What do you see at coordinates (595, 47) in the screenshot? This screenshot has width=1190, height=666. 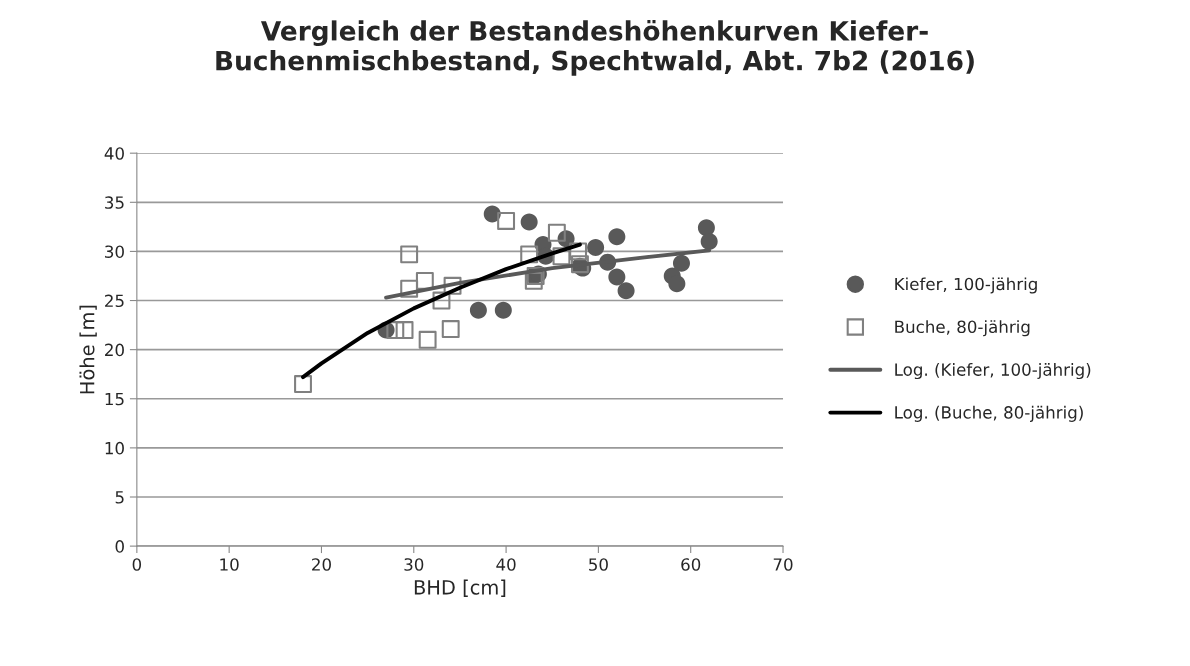 I see `chart-title: Vergleich der Bestandeshöhenkurven Kiefer- Buchenmischbestand, Spechtwald, Abt. 7b2 (2016)` at bounding box center [595, 47].